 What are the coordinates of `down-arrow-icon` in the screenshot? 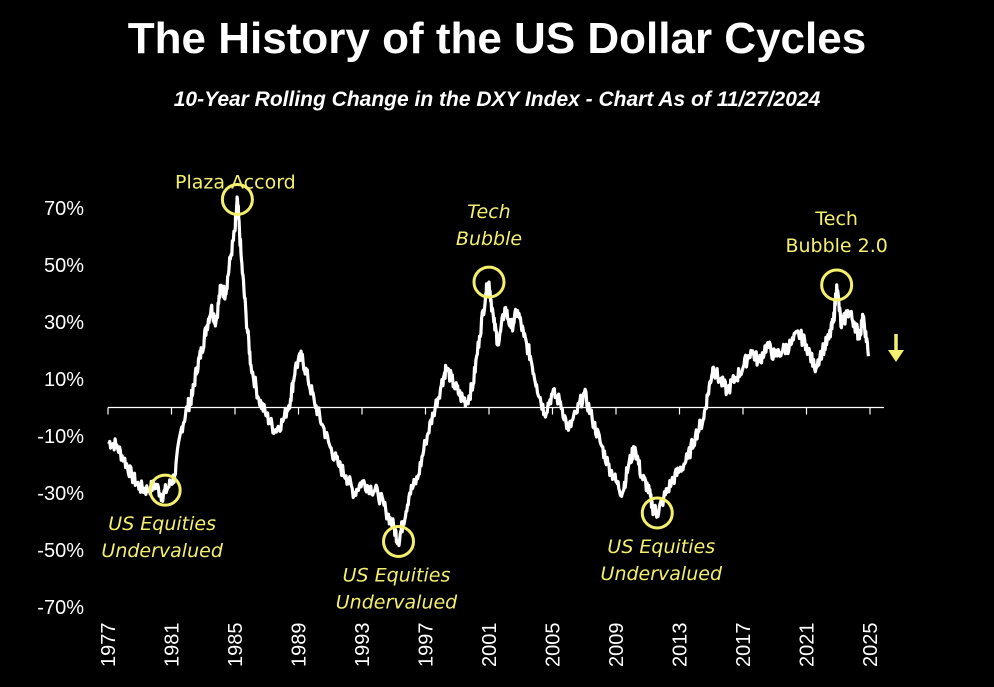 It's located at (896, 348).